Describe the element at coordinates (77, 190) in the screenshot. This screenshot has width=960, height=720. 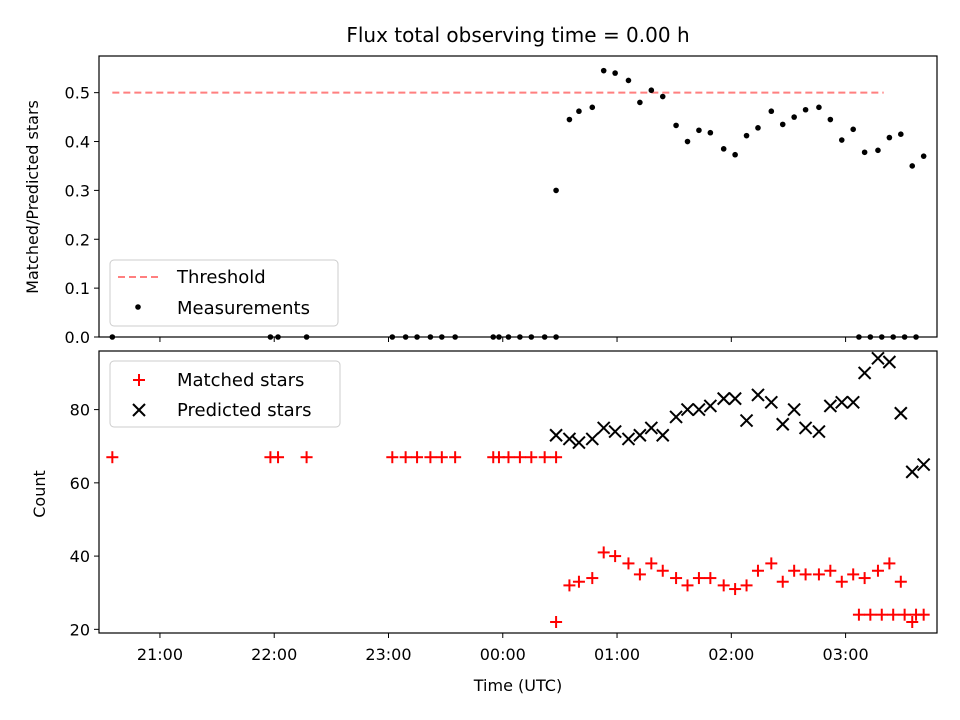
I see `top-y-tick-label: 0.3` at that location.